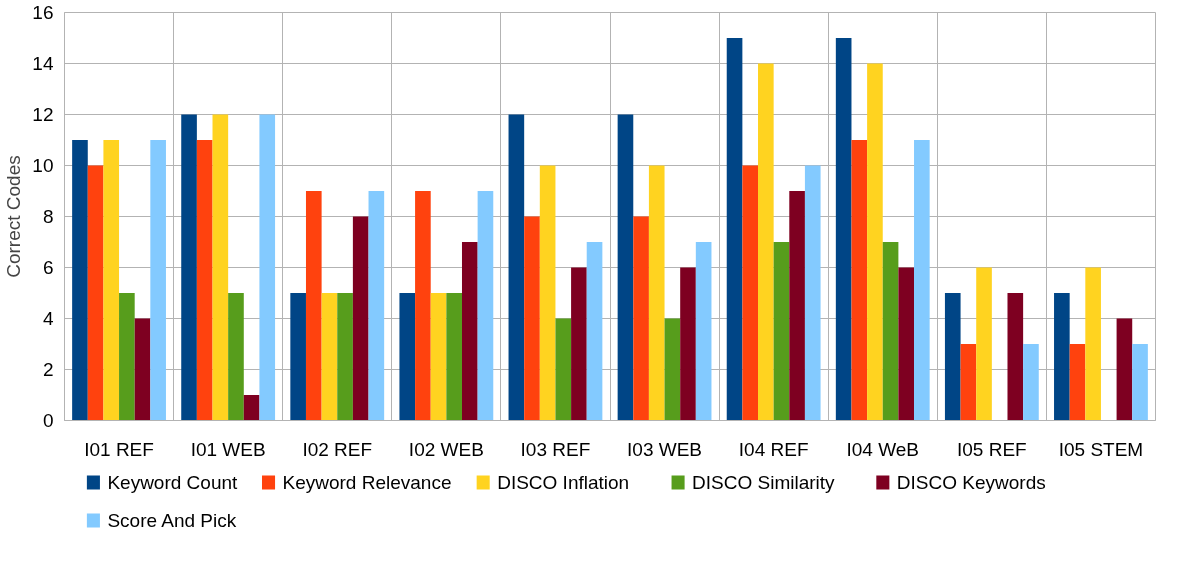 The width and height of the screenshot is (1177, 564). What do you see at coordinates (48, 267) in the screenshot?
I see `y-tick-label: 6` at bounding box center [48, 267].